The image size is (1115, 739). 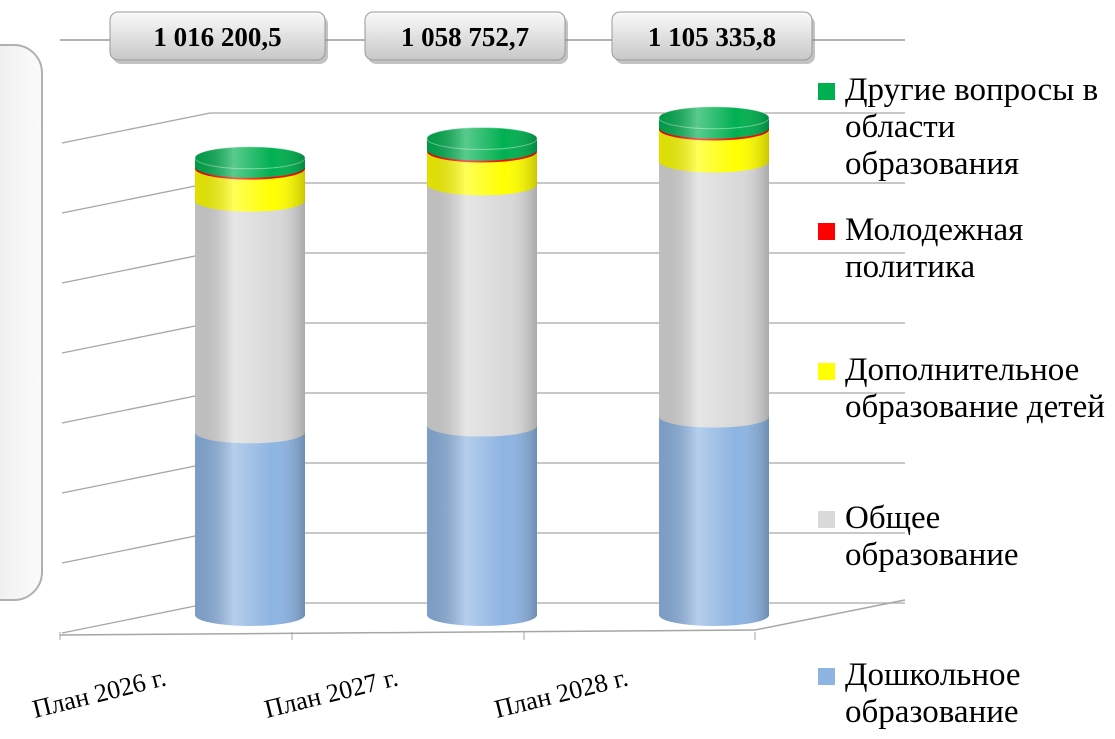 What do you see at coordinates (975, 388) in the screenshot?
I see `legend-label: Дополнительное образование детей` at bounding box center [975, 388].